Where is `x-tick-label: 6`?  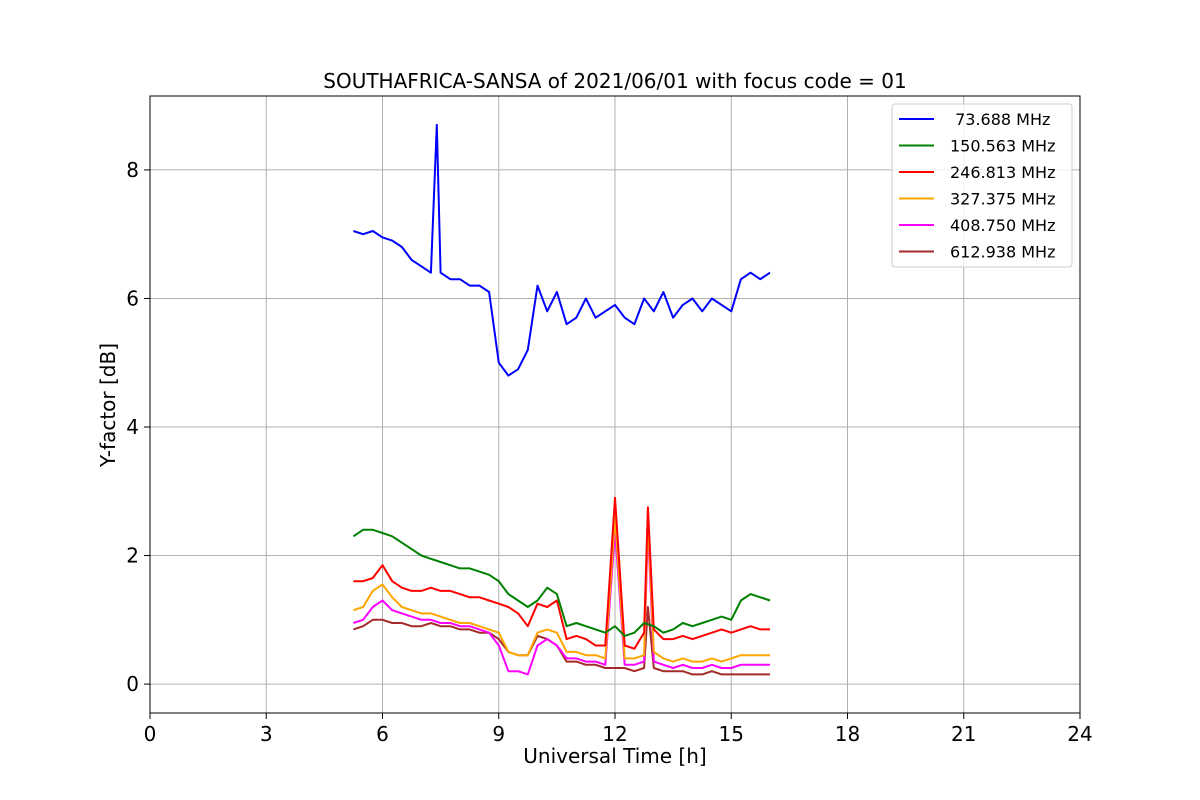 x-tick-label: 6 is located at coordinates (382, 734).